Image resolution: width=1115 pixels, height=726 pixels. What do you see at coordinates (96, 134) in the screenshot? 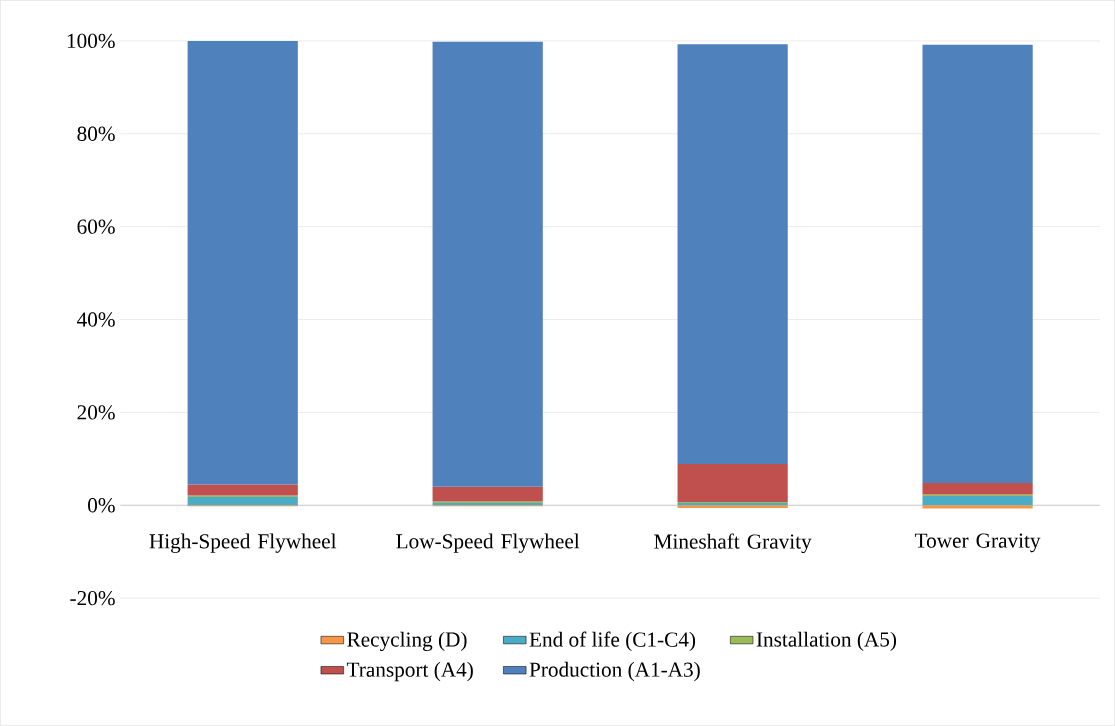
I see `y-tick-label: 80%` at bounding box center [96, 134].